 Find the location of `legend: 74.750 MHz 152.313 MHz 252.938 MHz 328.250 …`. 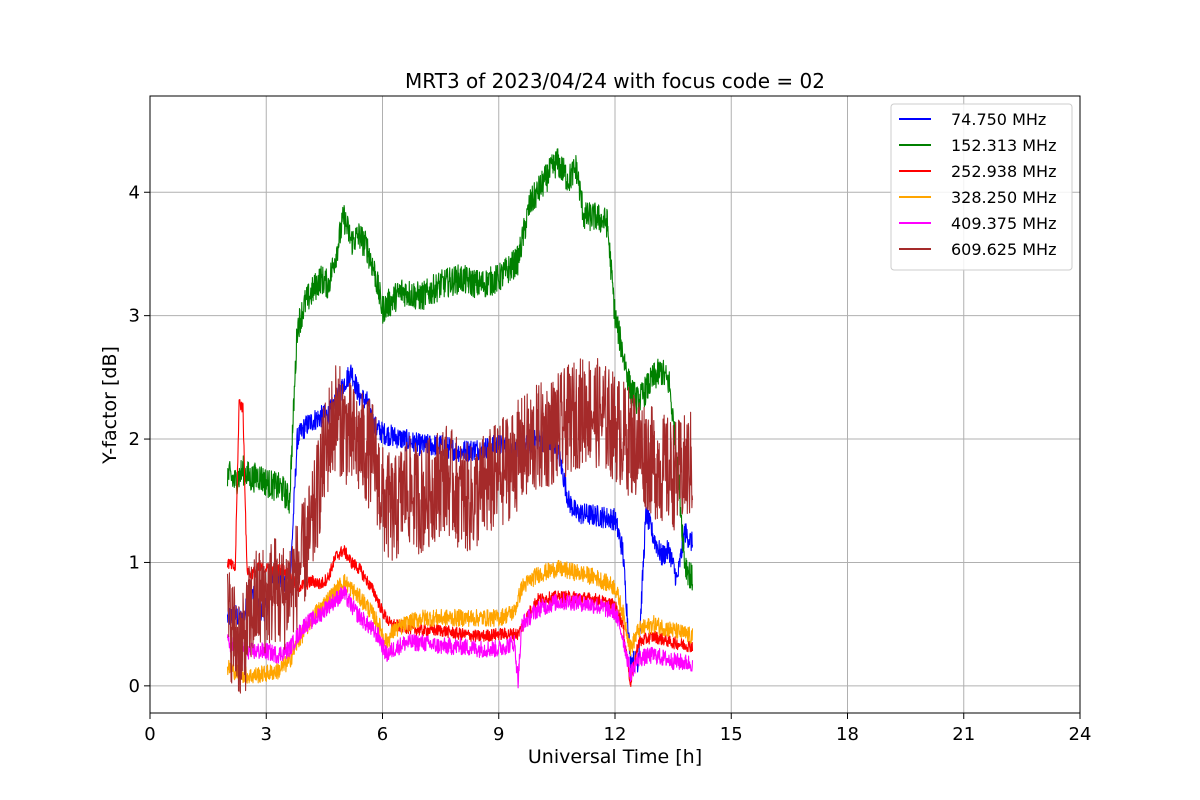

legend: 74.750 MHz 152.313 MHz 252.938 MHz 328.250 … is located at coordinates (981, 187).